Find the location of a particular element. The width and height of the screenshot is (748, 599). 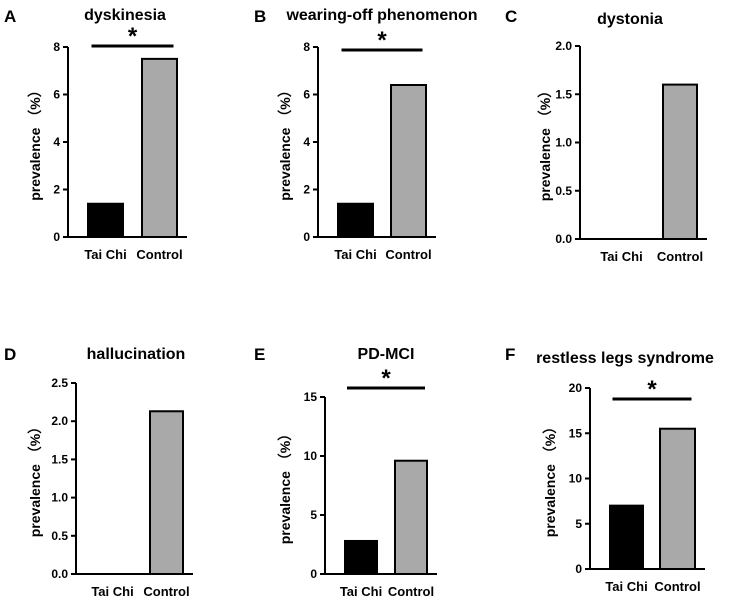

panel-letter: D is located at coordinates (10, 354).